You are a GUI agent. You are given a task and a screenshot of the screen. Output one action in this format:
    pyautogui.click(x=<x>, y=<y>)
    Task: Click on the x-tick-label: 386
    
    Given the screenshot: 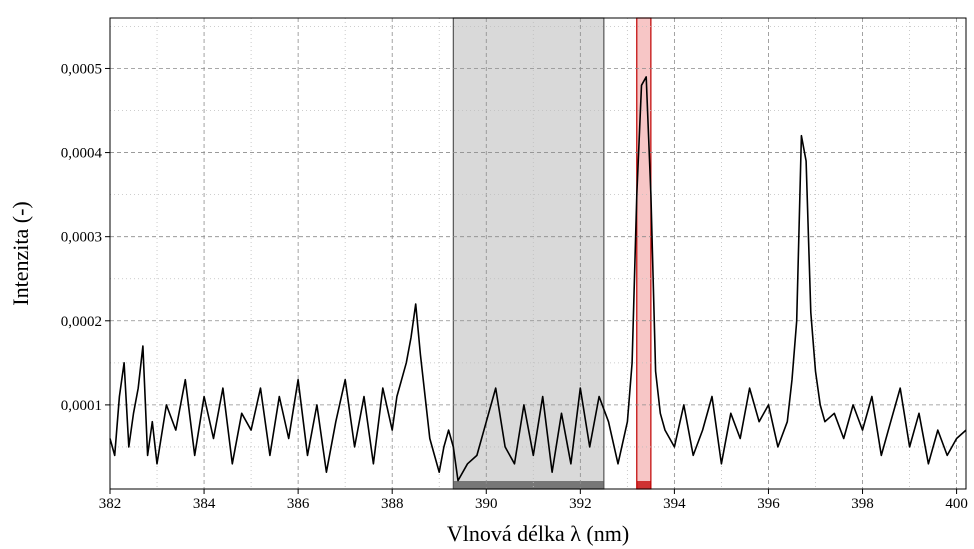 What is the action you would take?
    pyautogui.click(x=298, y=504)
    